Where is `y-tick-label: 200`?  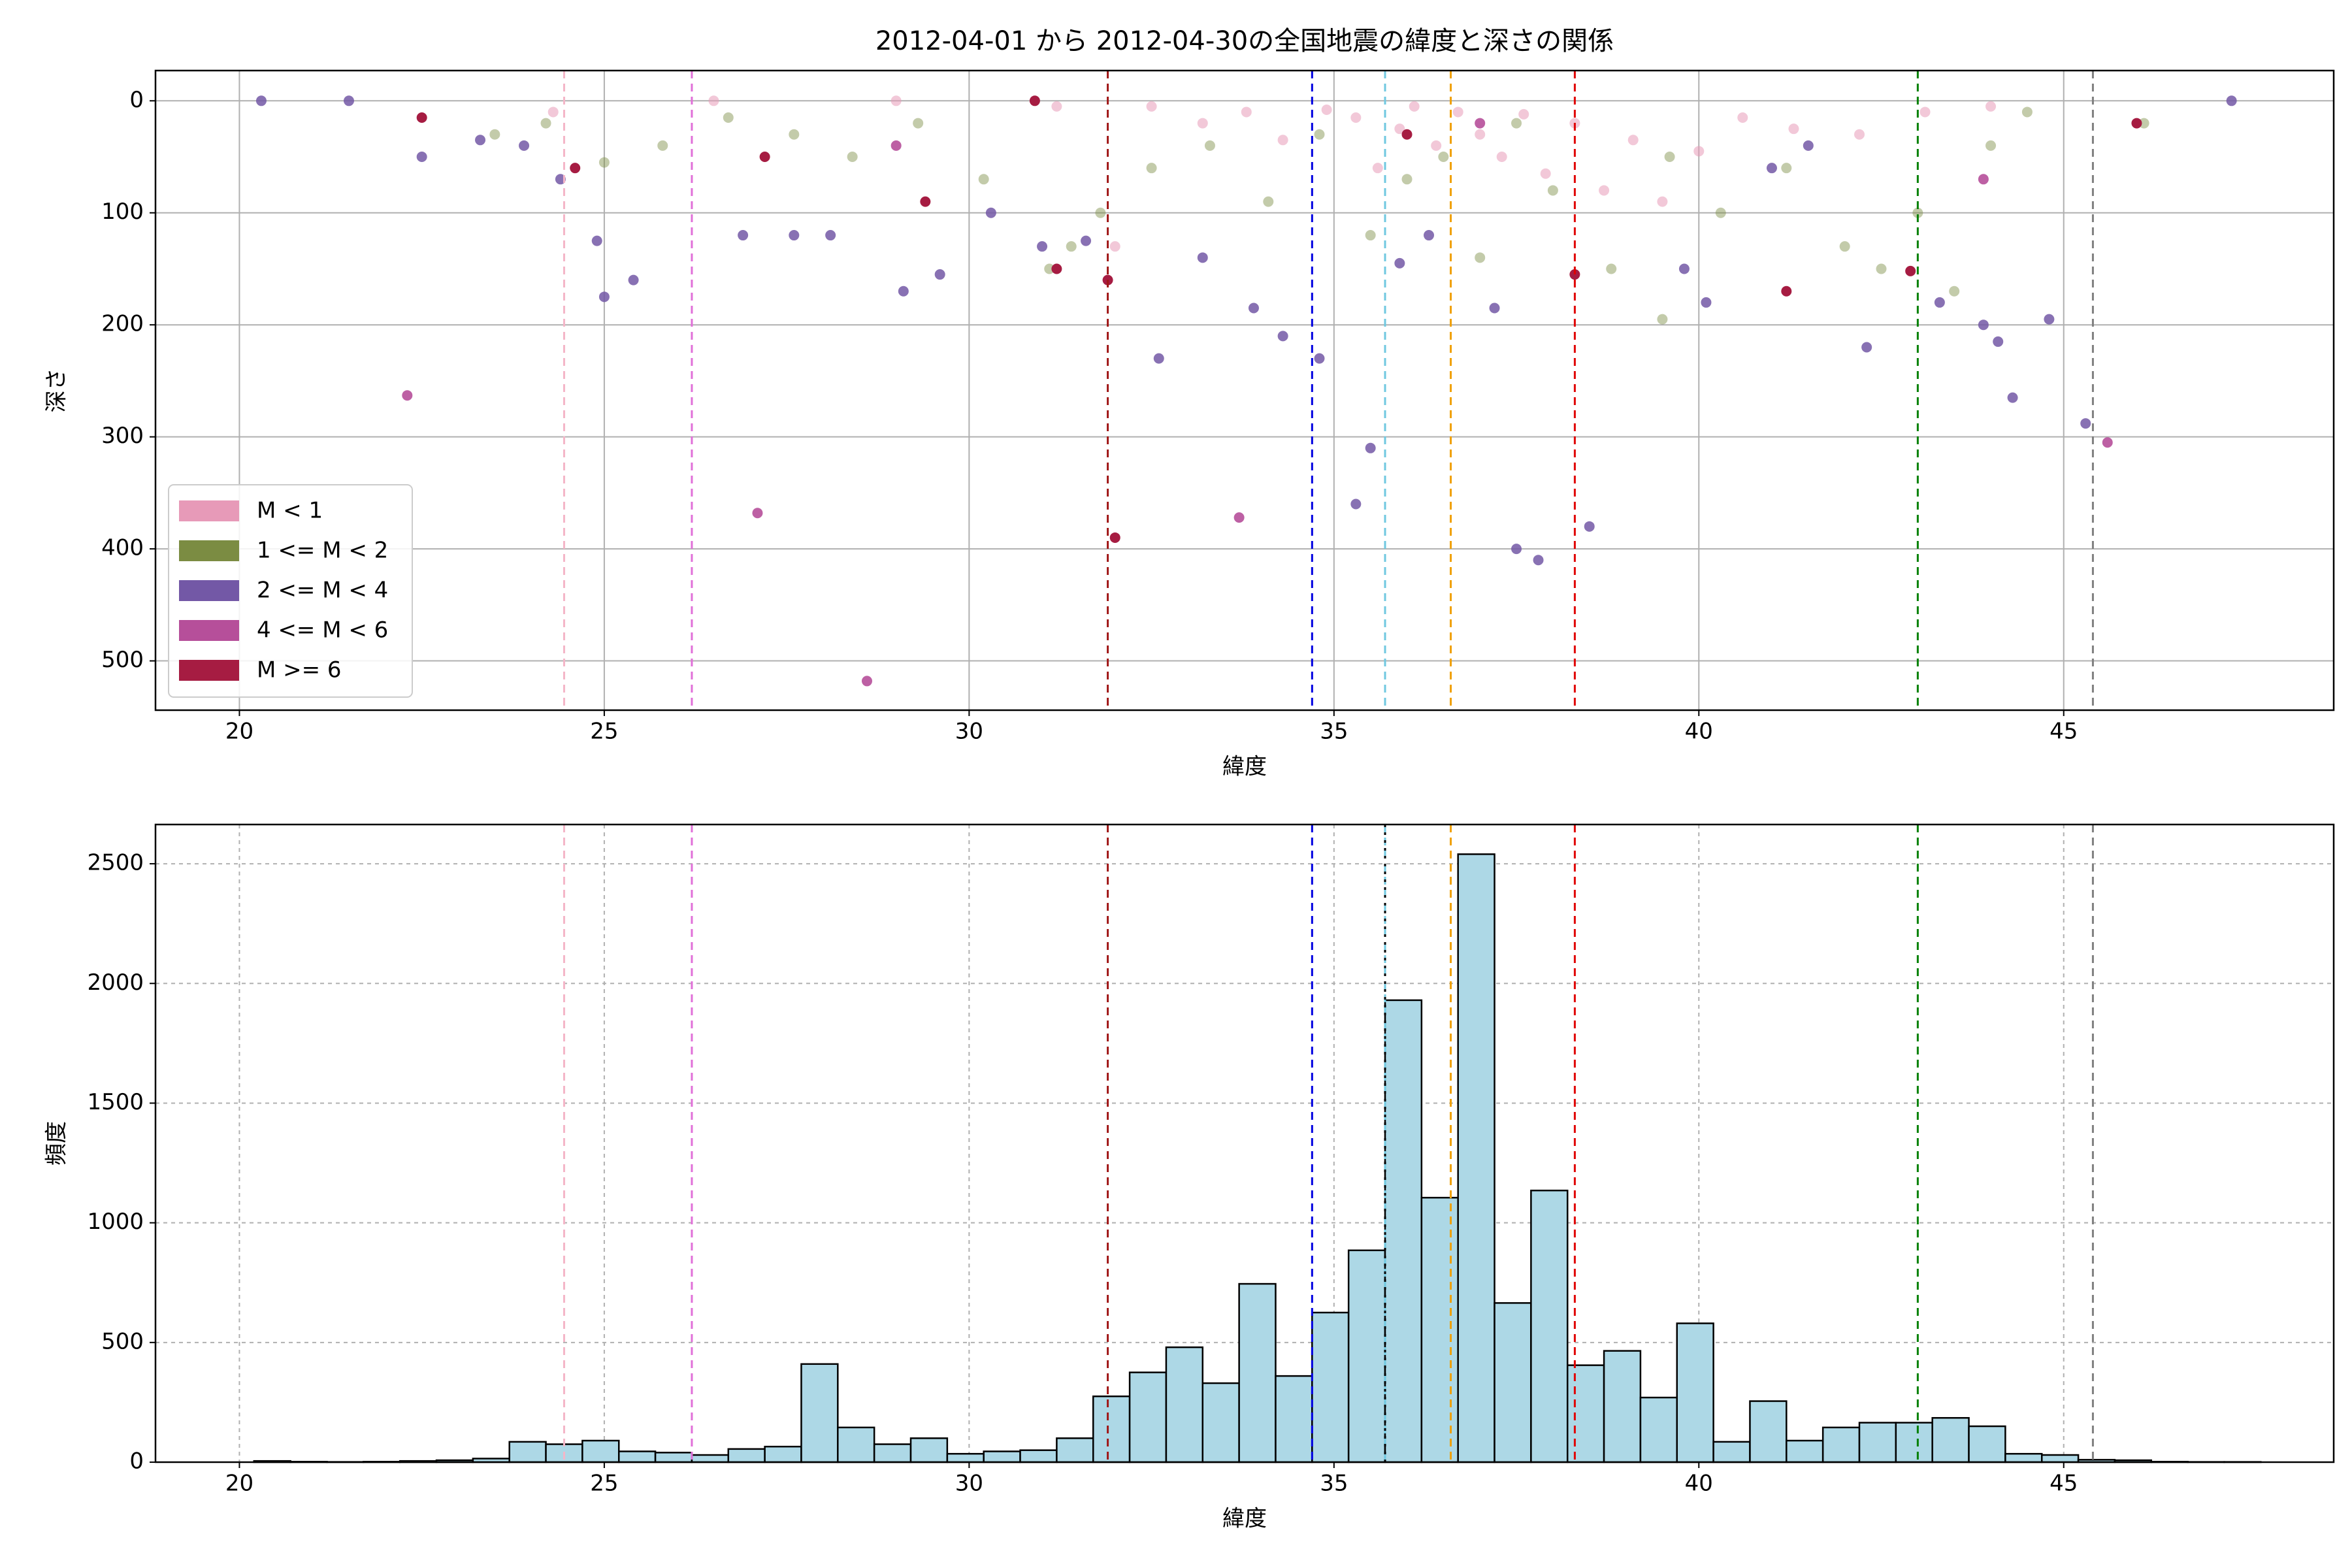 y-tick-label: 200 is located at coordinates (122, 324).